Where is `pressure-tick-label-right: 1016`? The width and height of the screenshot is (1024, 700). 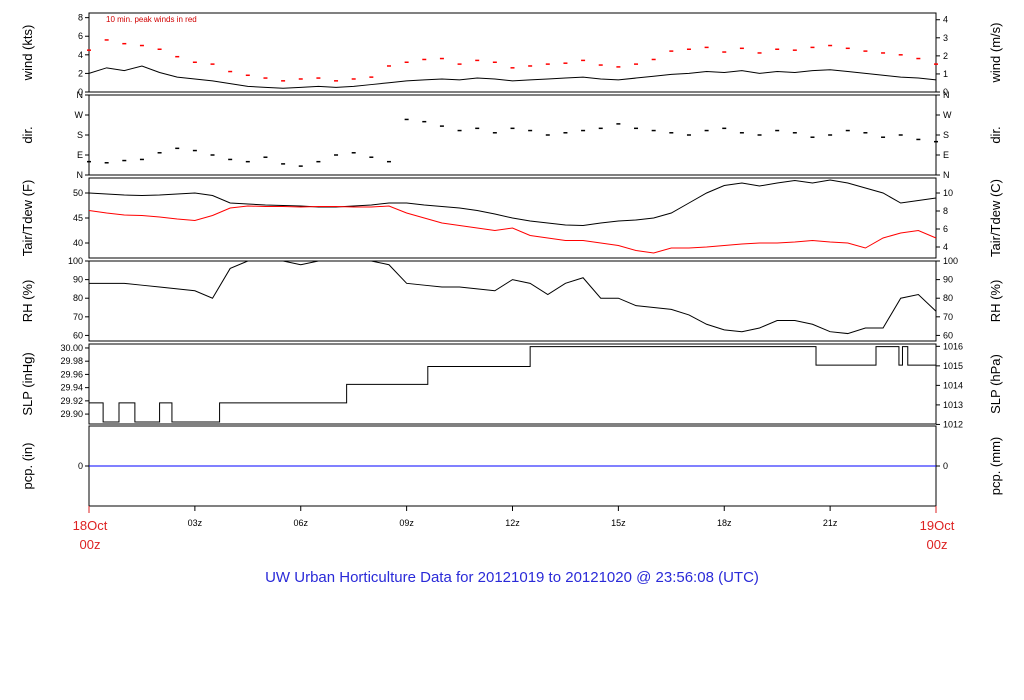
pressure-tick-label-right: 1016 is located at coordinates (953, 346).